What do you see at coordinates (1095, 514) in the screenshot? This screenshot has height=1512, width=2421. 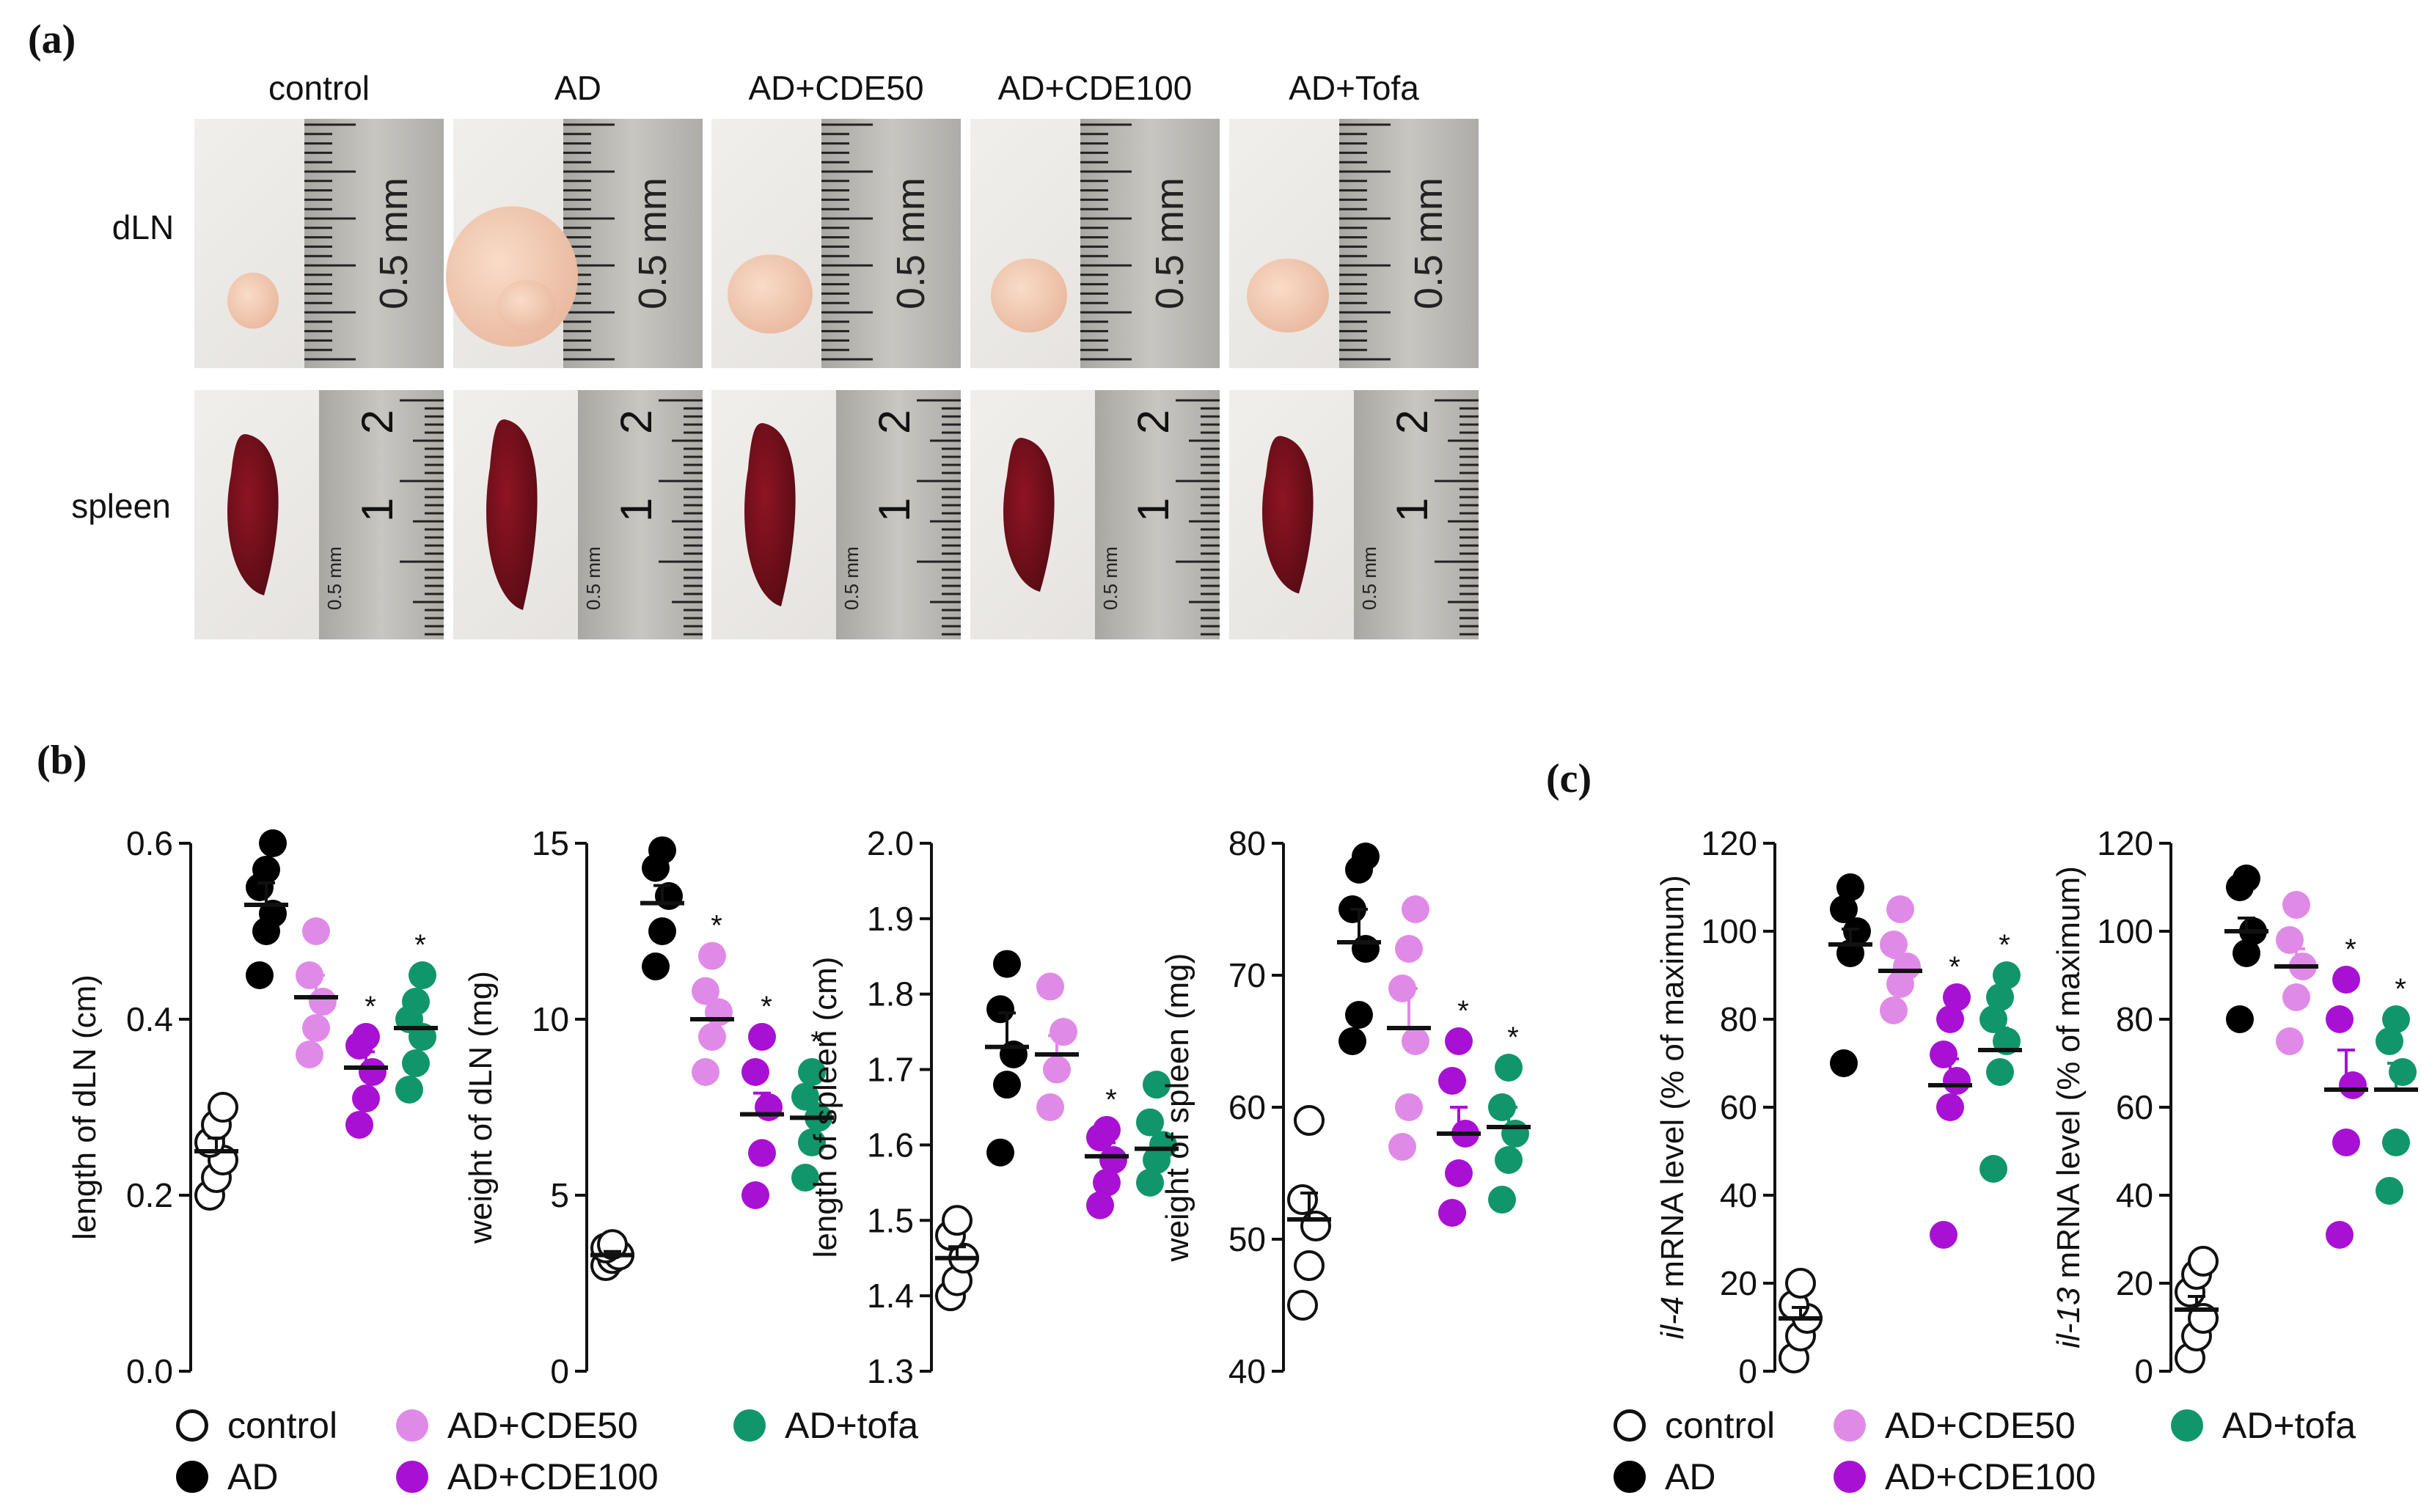 I see `spleen-photo-4: 2 1 0.5 mm` at bounding box center [1095, 514].